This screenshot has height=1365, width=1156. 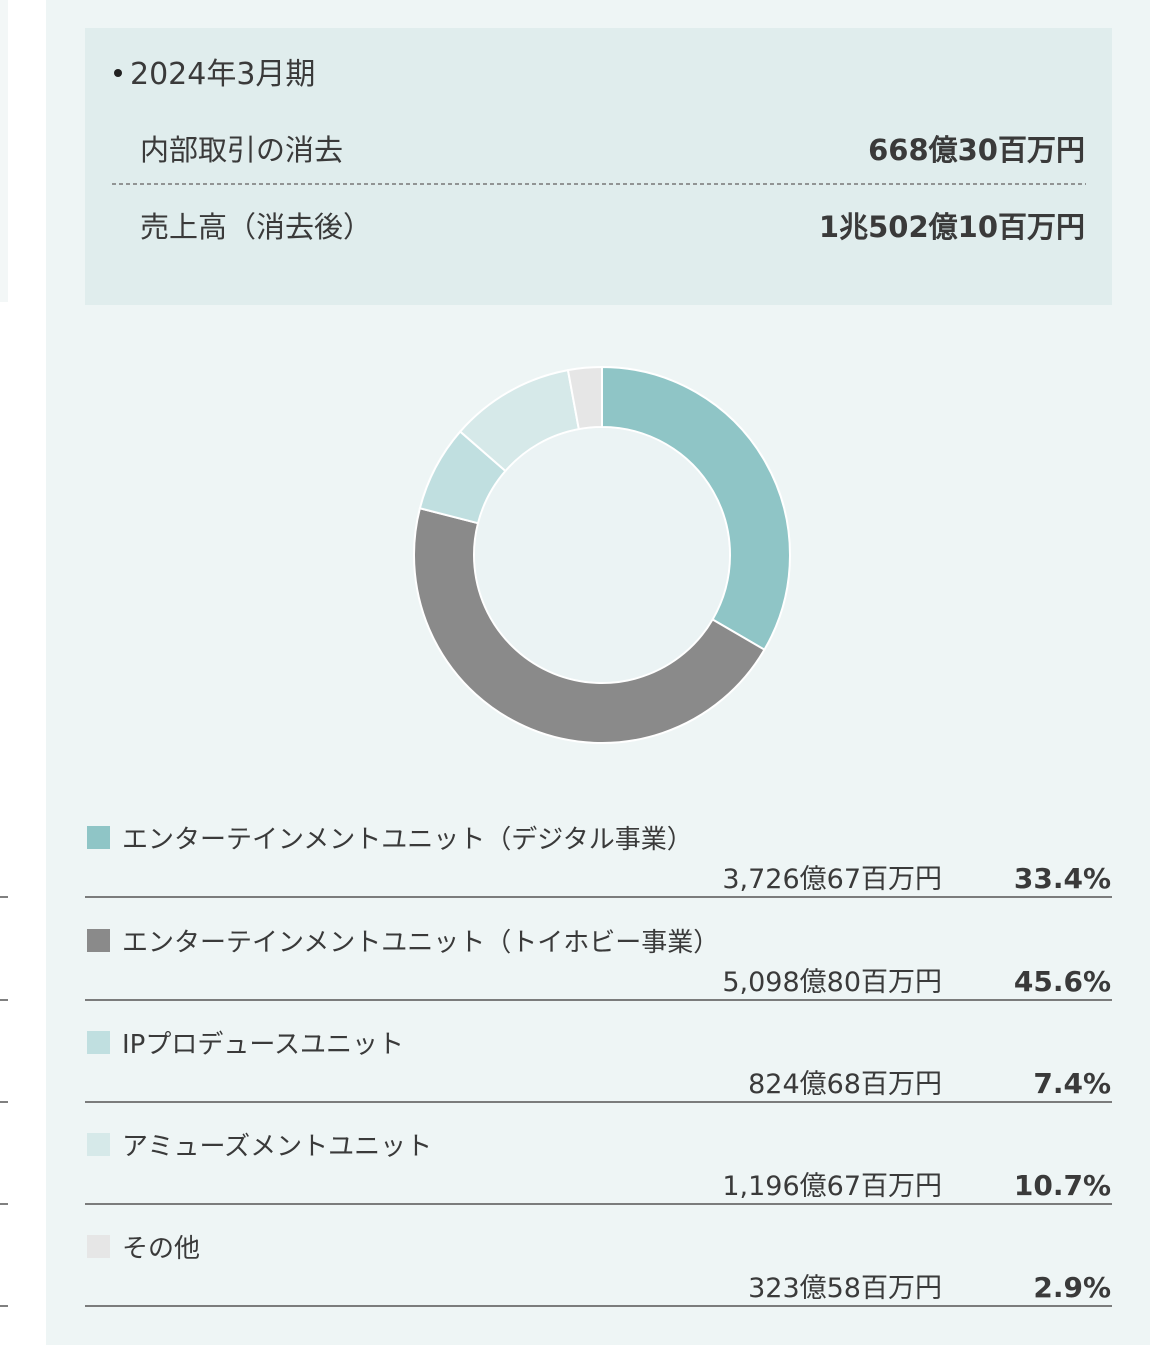 What do you see at coordinates (263, 1045) in the screenshot?
I see `legend-label: IPプロデュースユニット` at bounding box center [263, 1045].